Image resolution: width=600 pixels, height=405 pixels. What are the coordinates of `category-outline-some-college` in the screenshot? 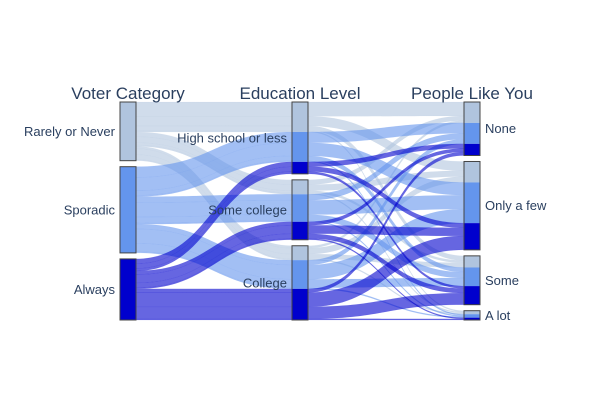 It's located at (300, 210).